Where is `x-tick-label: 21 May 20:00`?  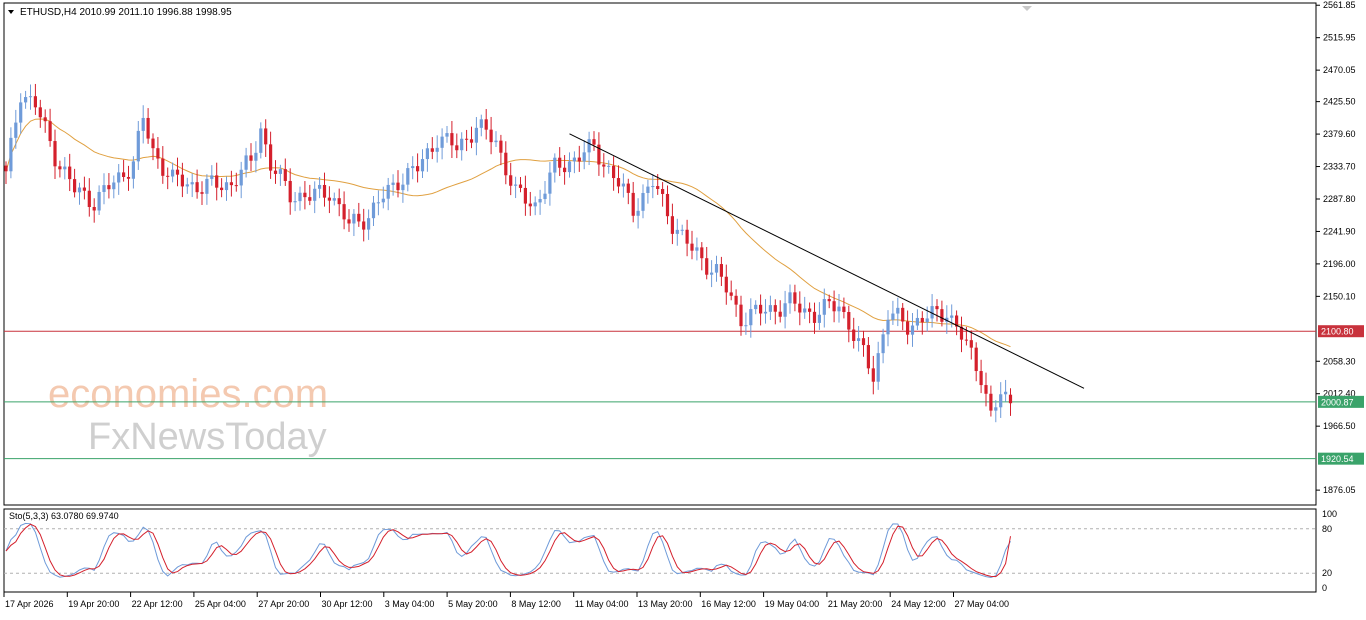 x-tick-label: 21 May 20:00 is located at coordinates (855, 604).